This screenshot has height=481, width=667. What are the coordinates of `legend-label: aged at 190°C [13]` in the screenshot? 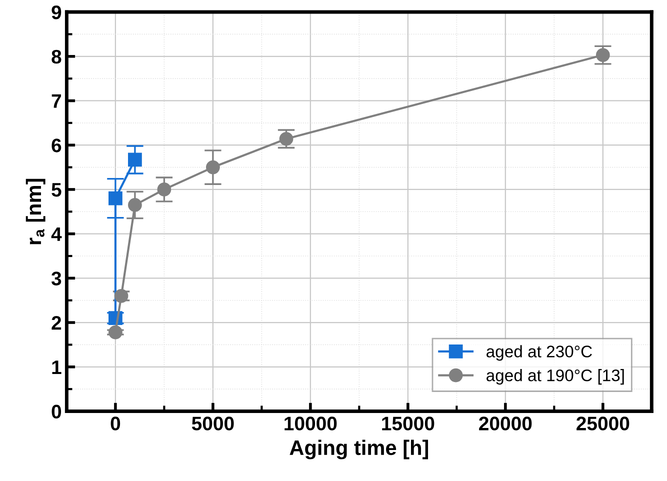 It's located at (555, 377).